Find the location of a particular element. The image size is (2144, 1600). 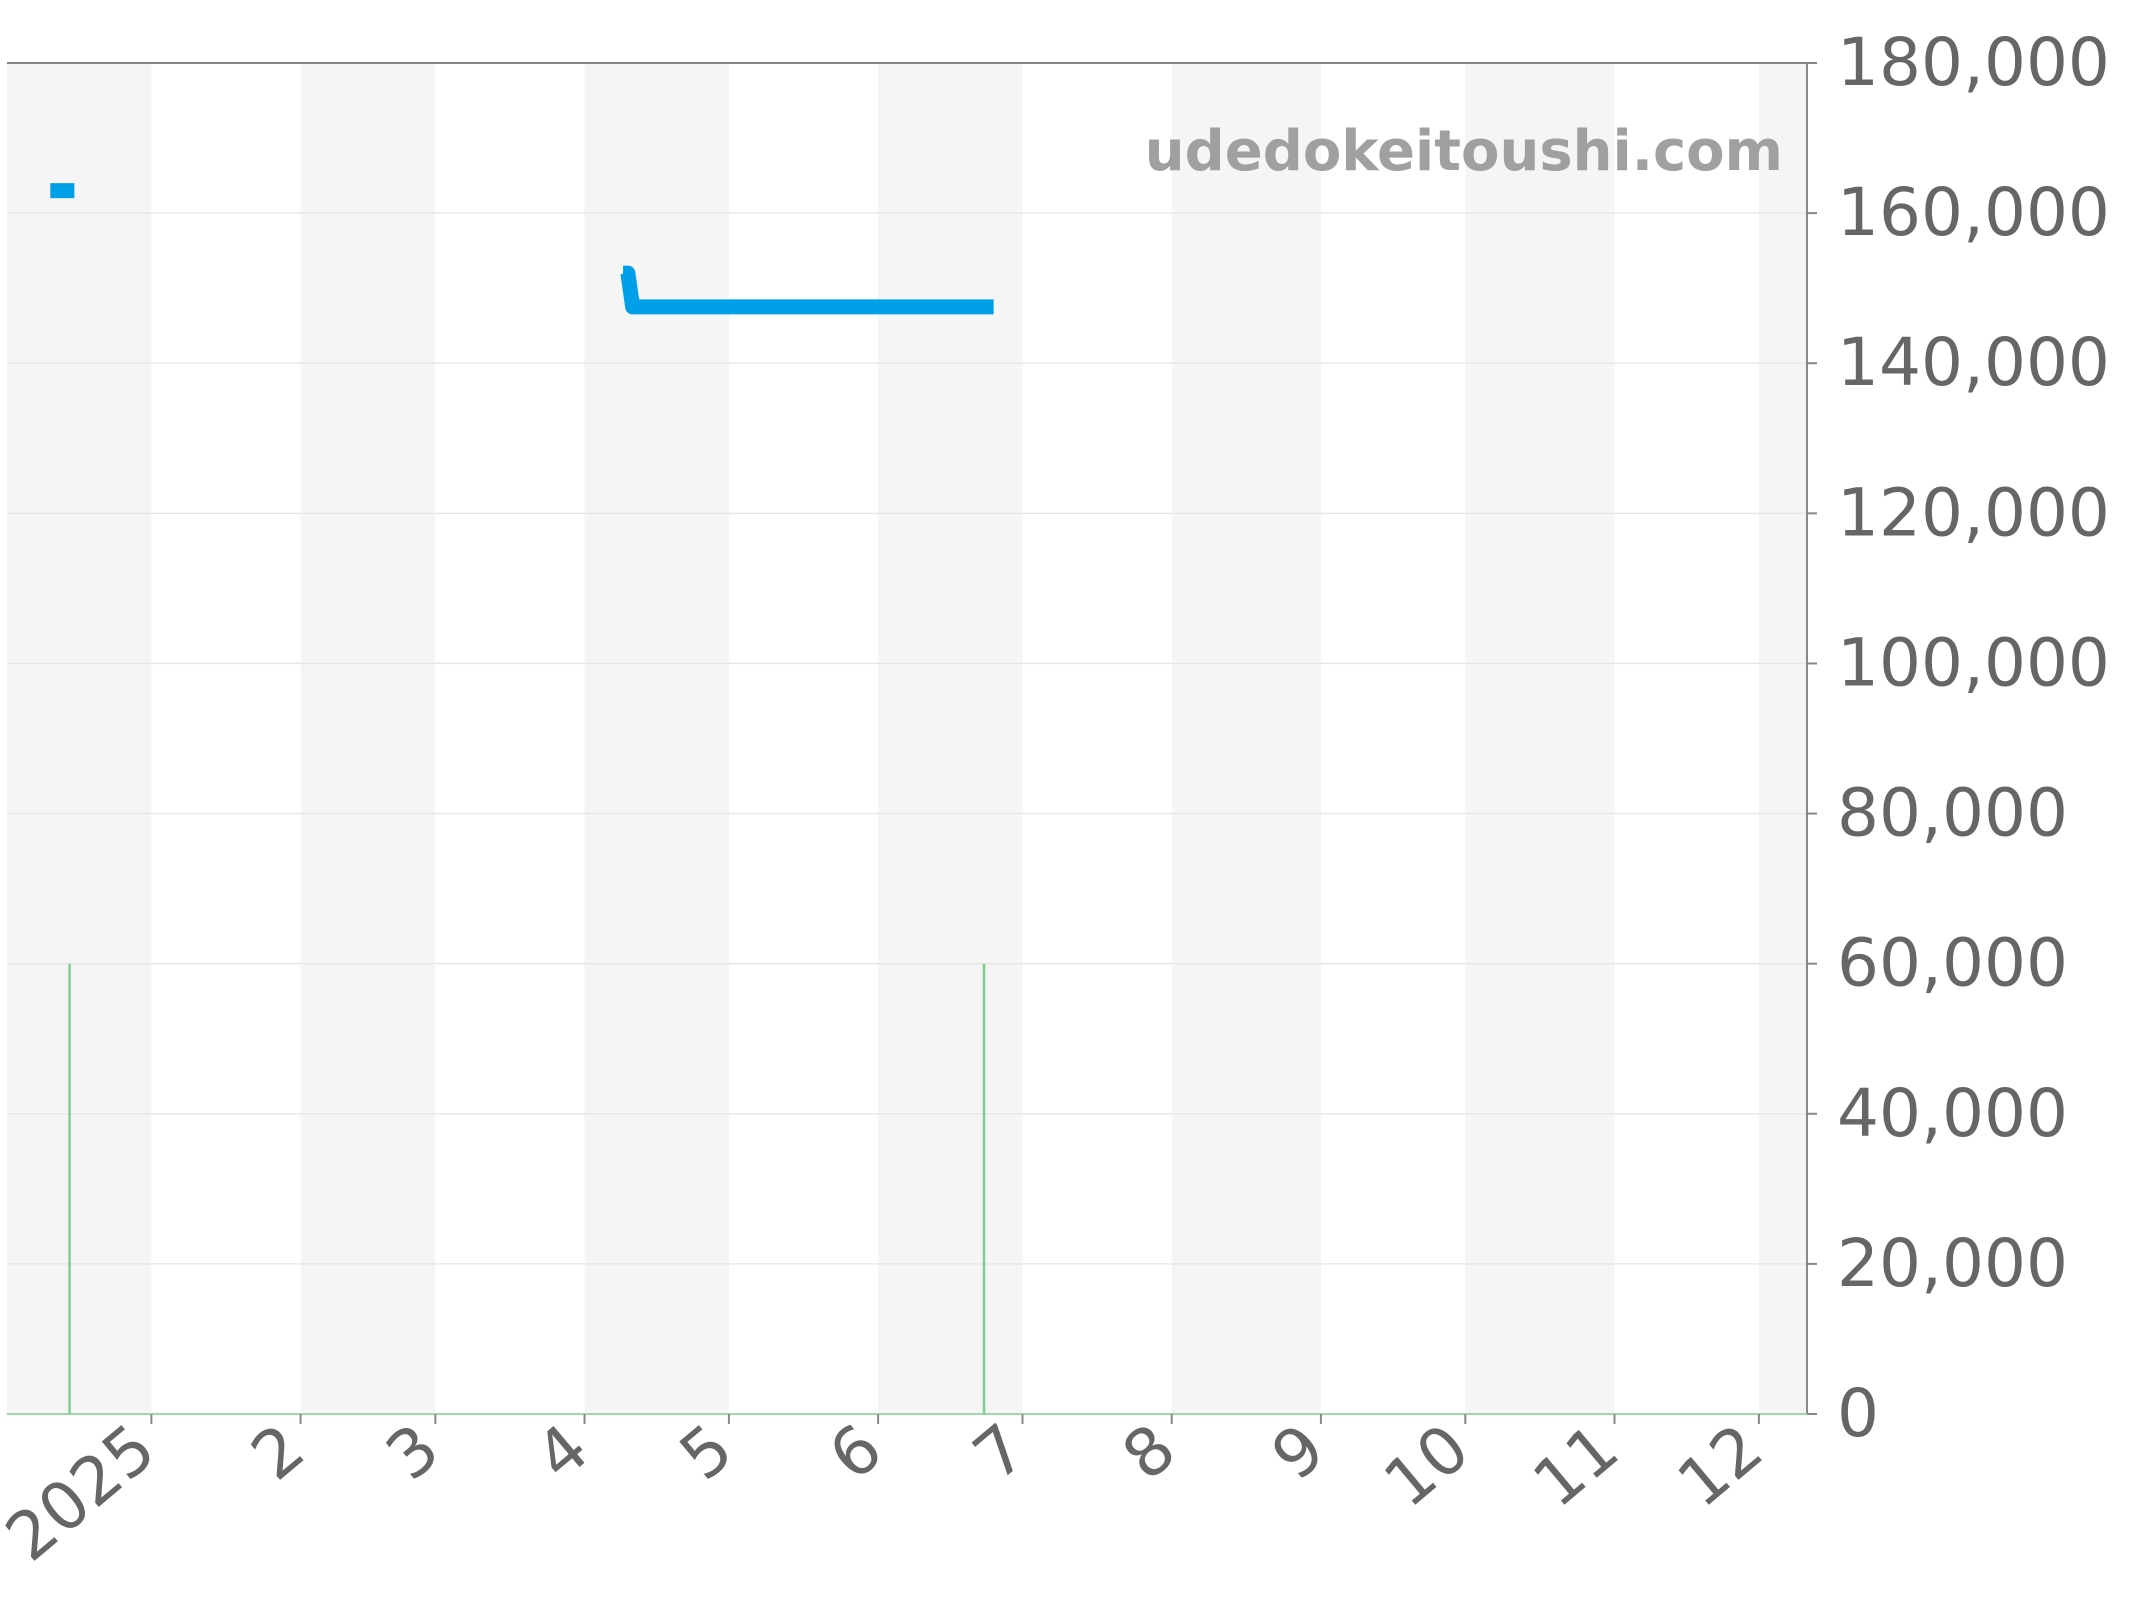

y-tick-label: 180,000 is located at coordinates (1973, 62).